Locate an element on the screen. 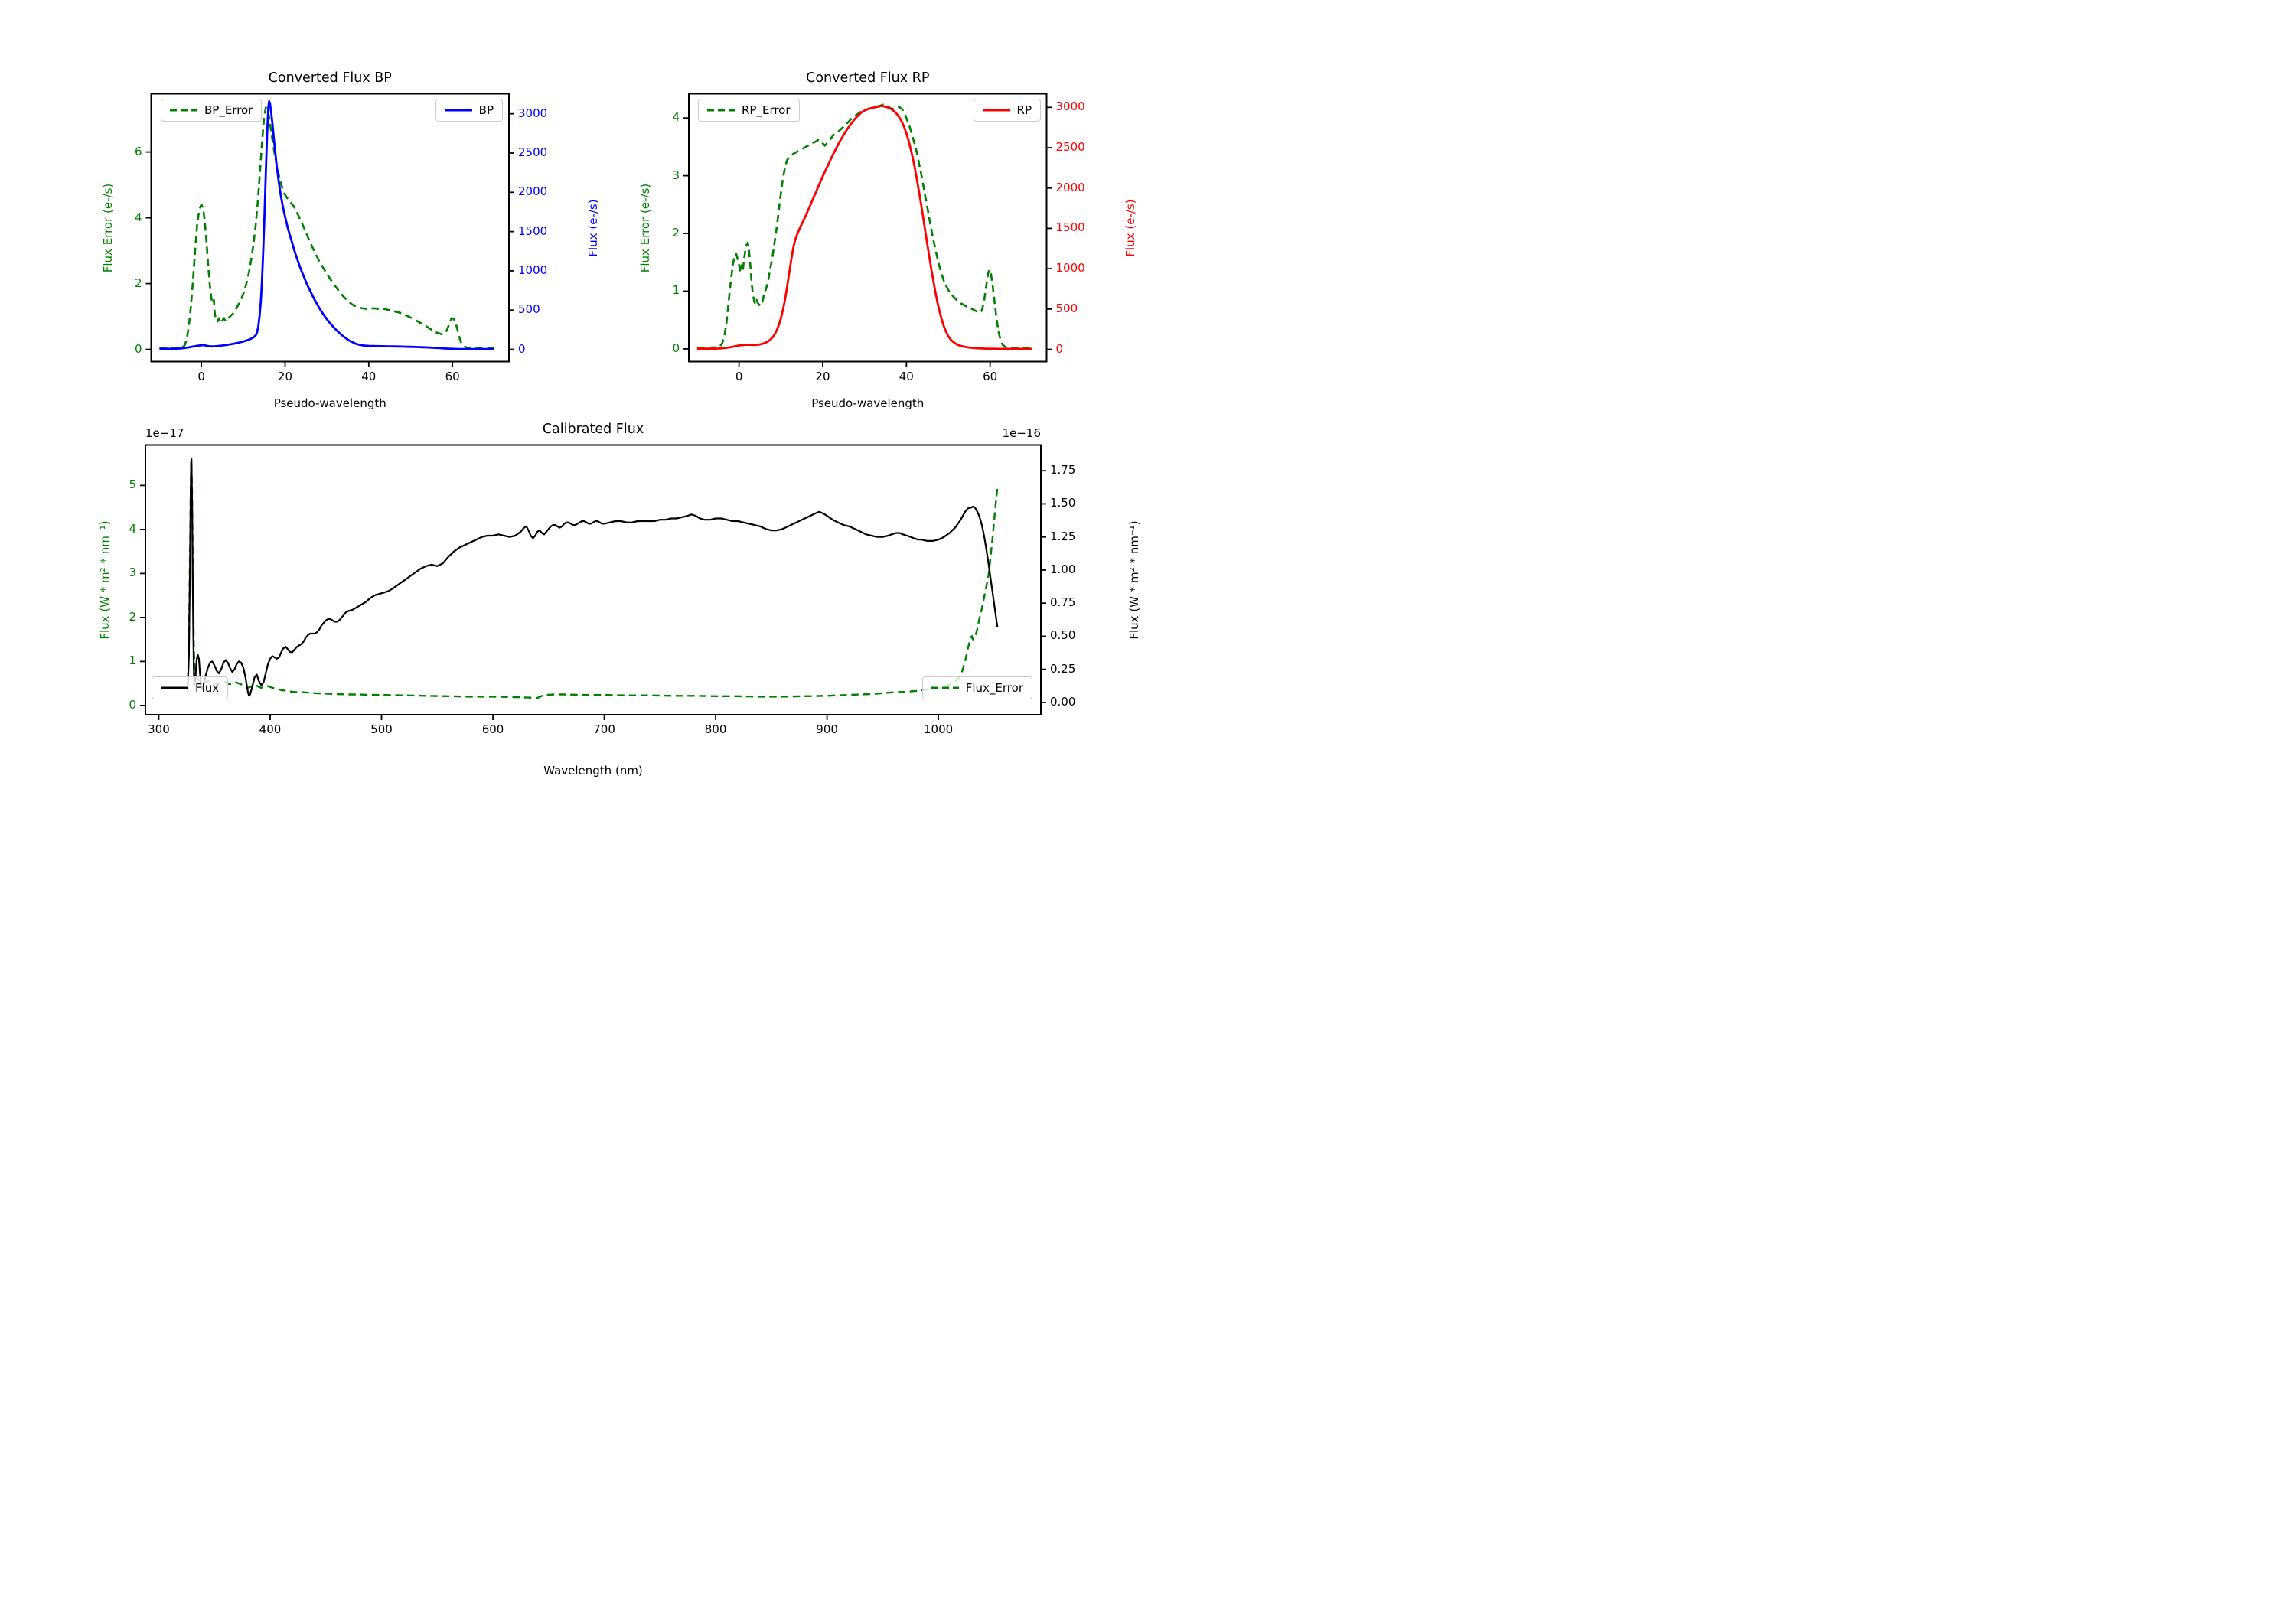  x-tick-label: 600 is located at coordinates (492, 729).